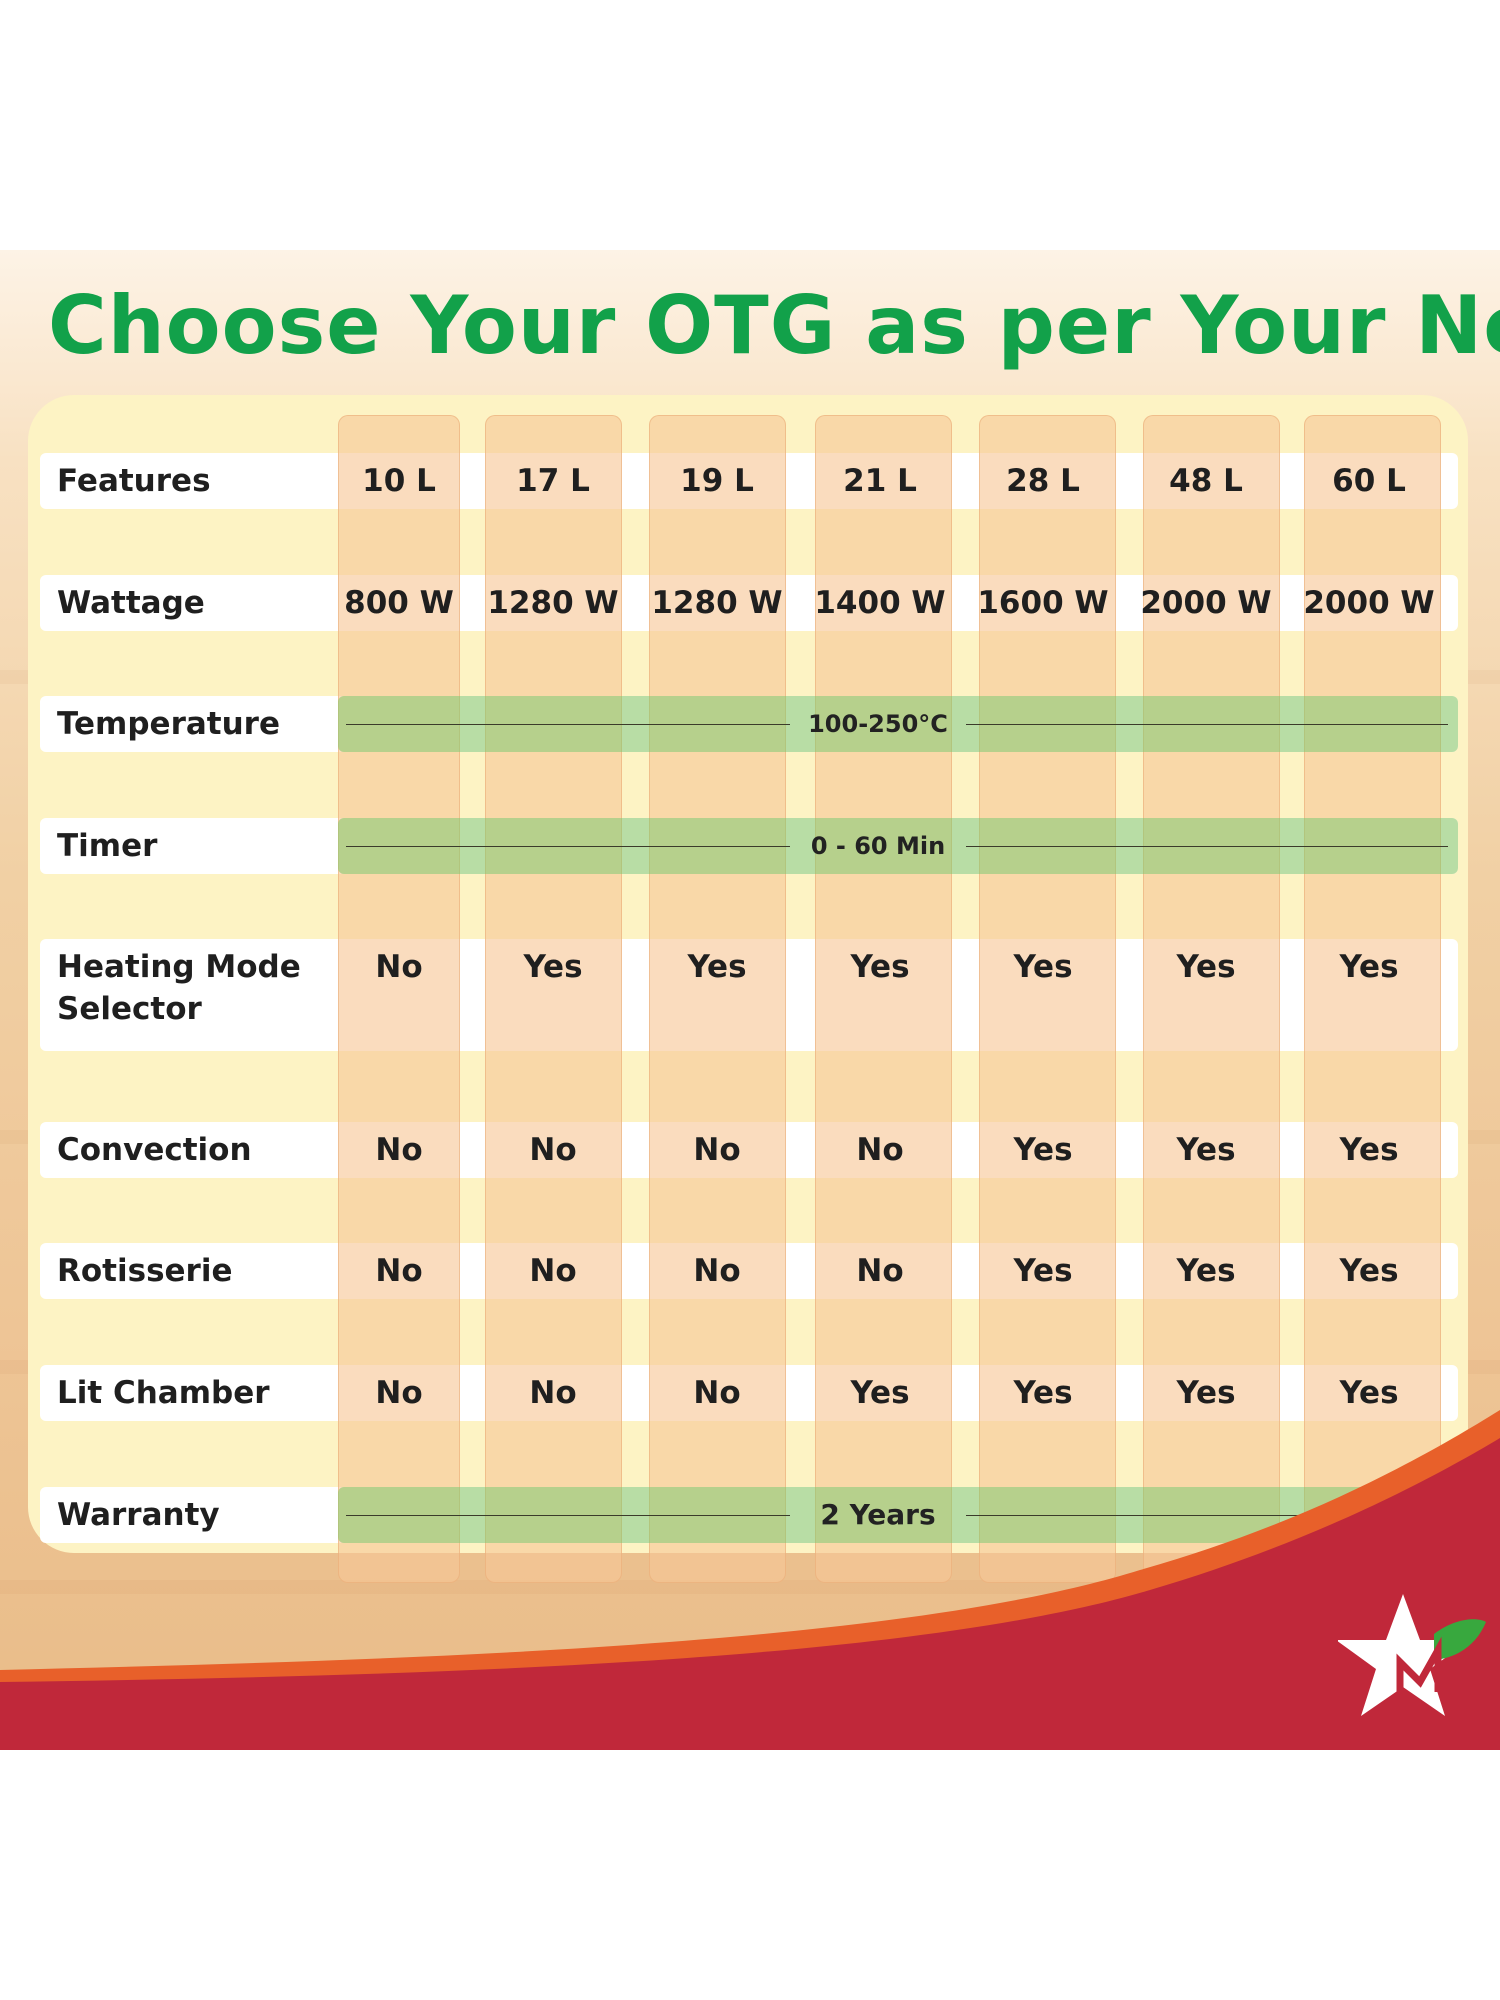  What do you see at coordinates (553, 481) in the screenshot?
I see `capacity-header: 17 L` at bounding box center [553, 481].